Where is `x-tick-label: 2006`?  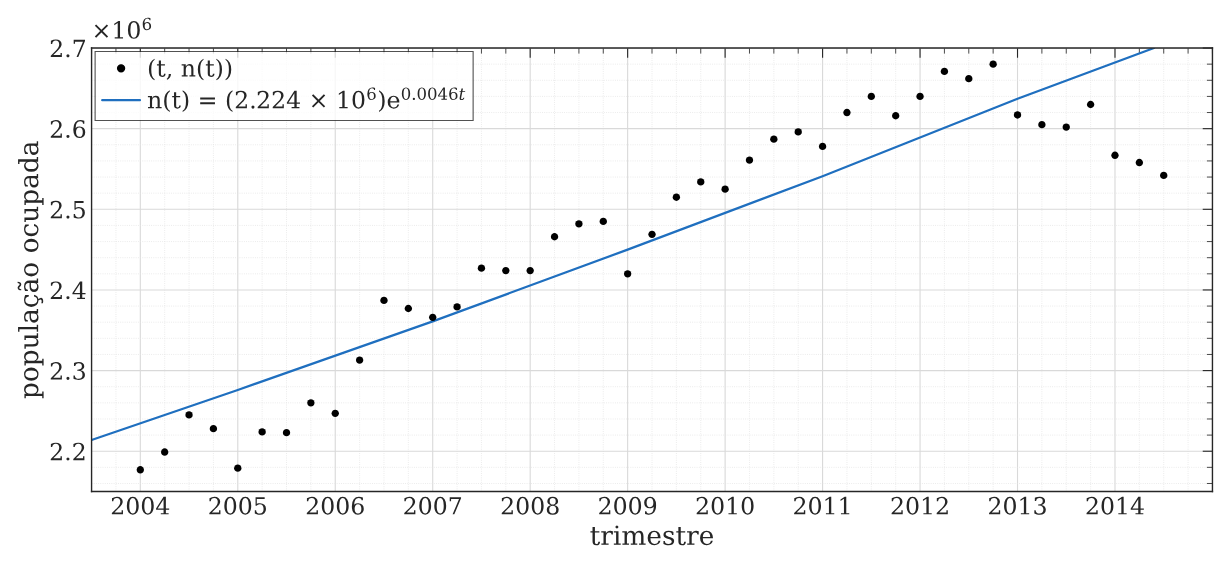 x-tick-label: 2006 is located at coordinates (335, 505).